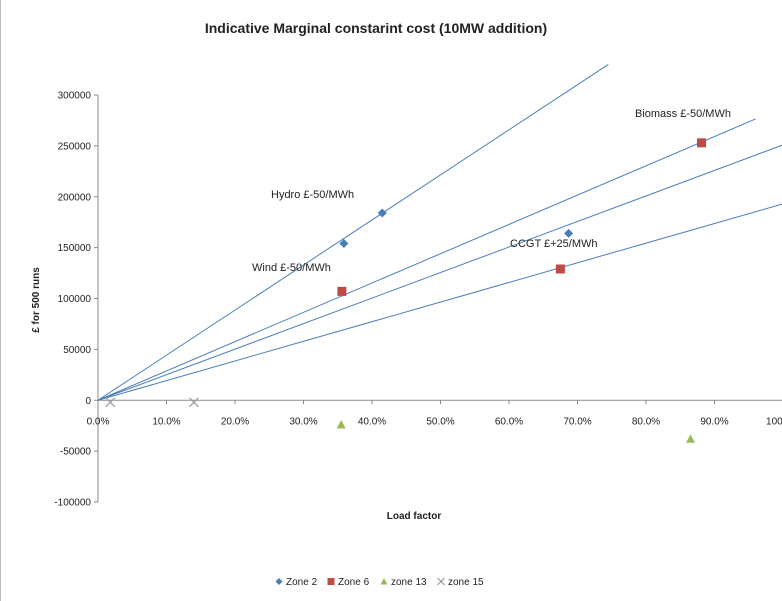  What do you see at coordinates (466, 582) in the screenshot?
I see `legend-label-4: zone 15` at bounding box center [466, 582].